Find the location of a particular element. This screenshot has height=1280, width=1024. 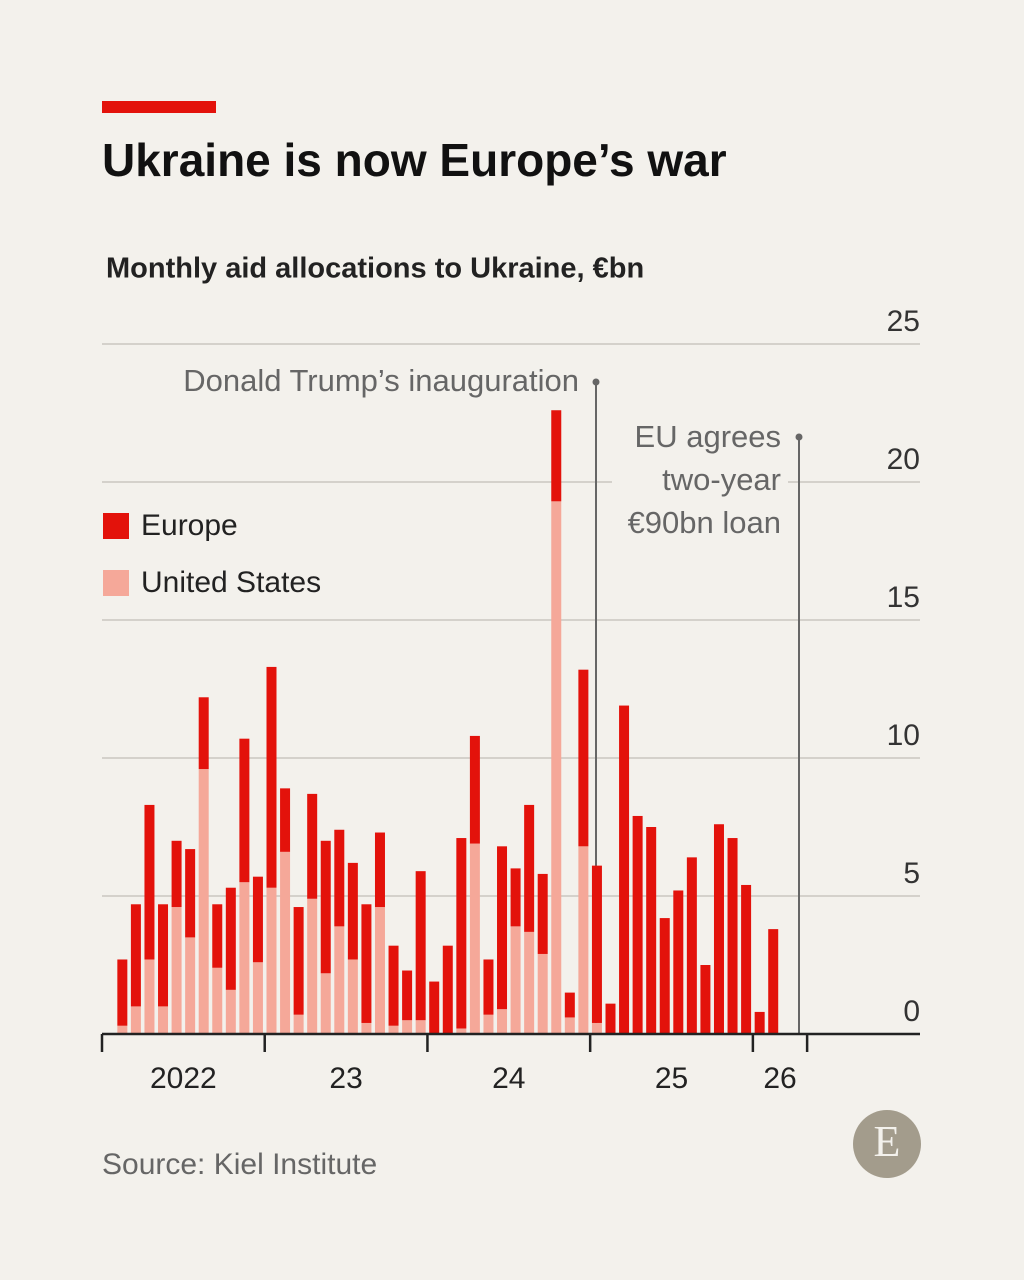

annotation: two-year is located at coordinates (721, 479).